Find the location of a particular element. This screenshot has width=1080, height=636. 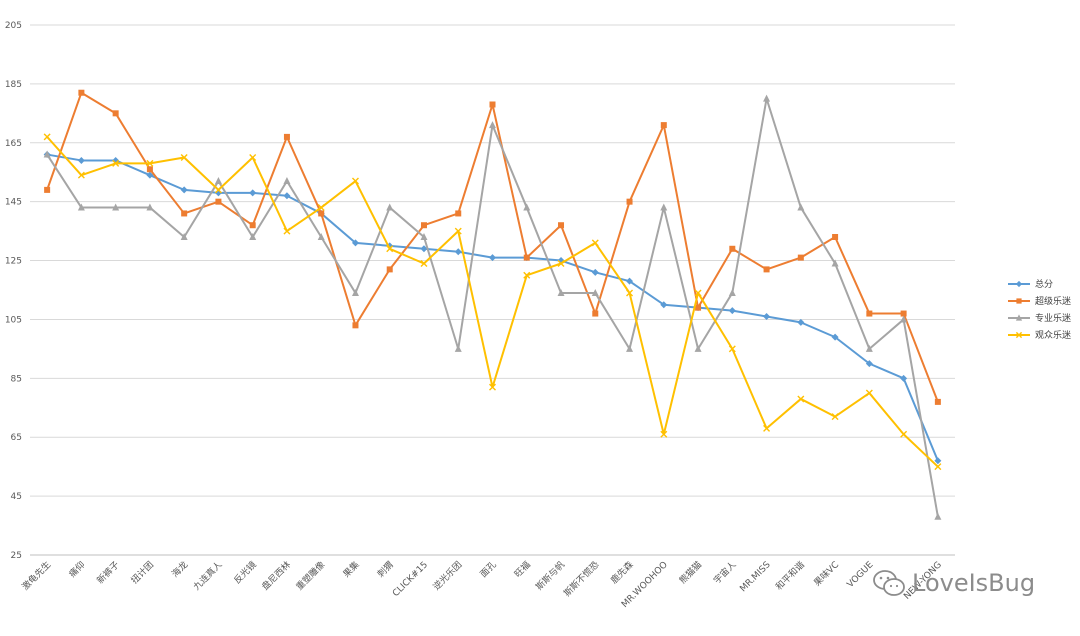

x-tick-label: 果味VC is located at coordinates (826, 574).